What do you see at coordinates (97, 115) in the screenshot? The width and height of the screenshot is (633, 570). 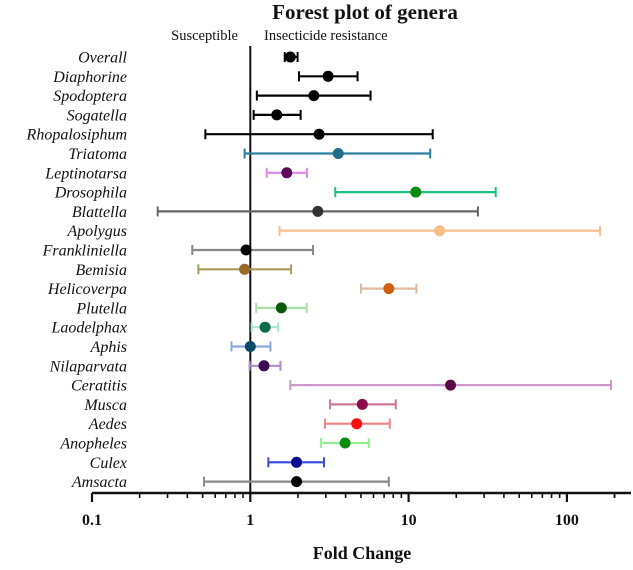 I see `row-label: Sogatella` at bounding box center [97, 115].